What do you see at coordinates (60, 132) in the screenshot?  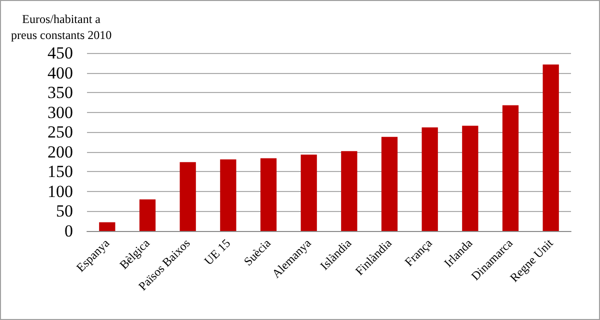 I see `y-tick-label: 250` at bounding box center [60, 132].